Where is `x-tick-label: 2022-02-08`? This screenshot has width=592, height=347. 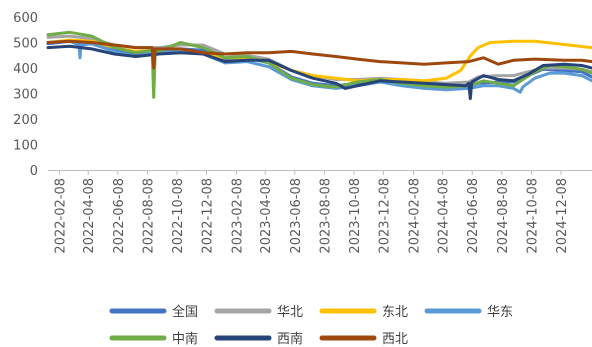 x-tick-label: 2022-02-08 is located at coordinates (61, 216).